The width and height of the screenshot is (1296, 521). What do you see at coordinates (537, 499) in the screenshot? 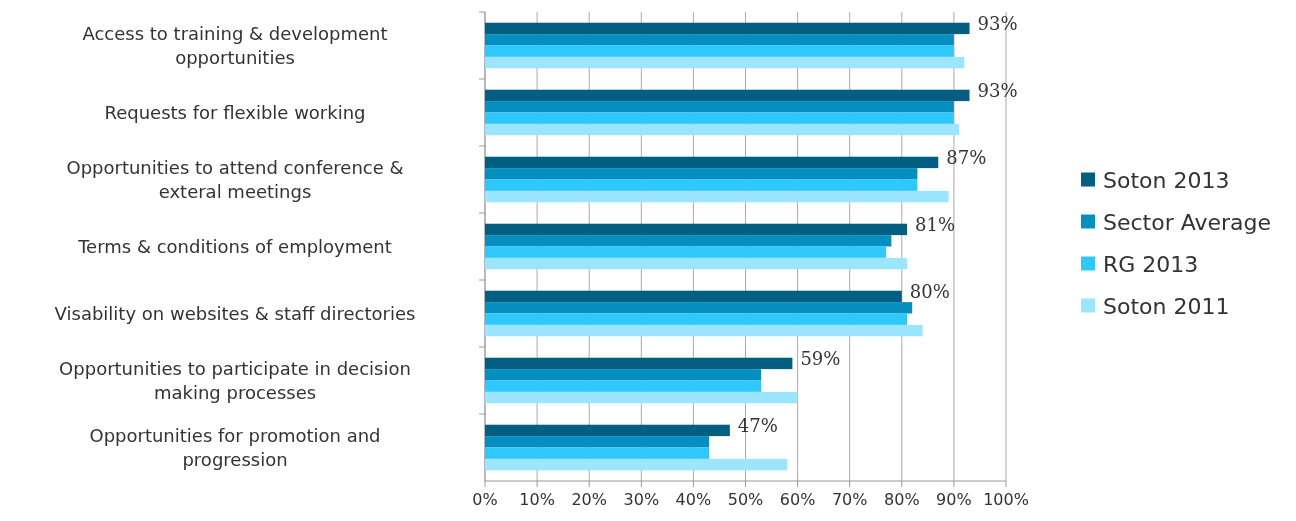
I see `x-tick-label: 10%` at bounding box center [537, 499].